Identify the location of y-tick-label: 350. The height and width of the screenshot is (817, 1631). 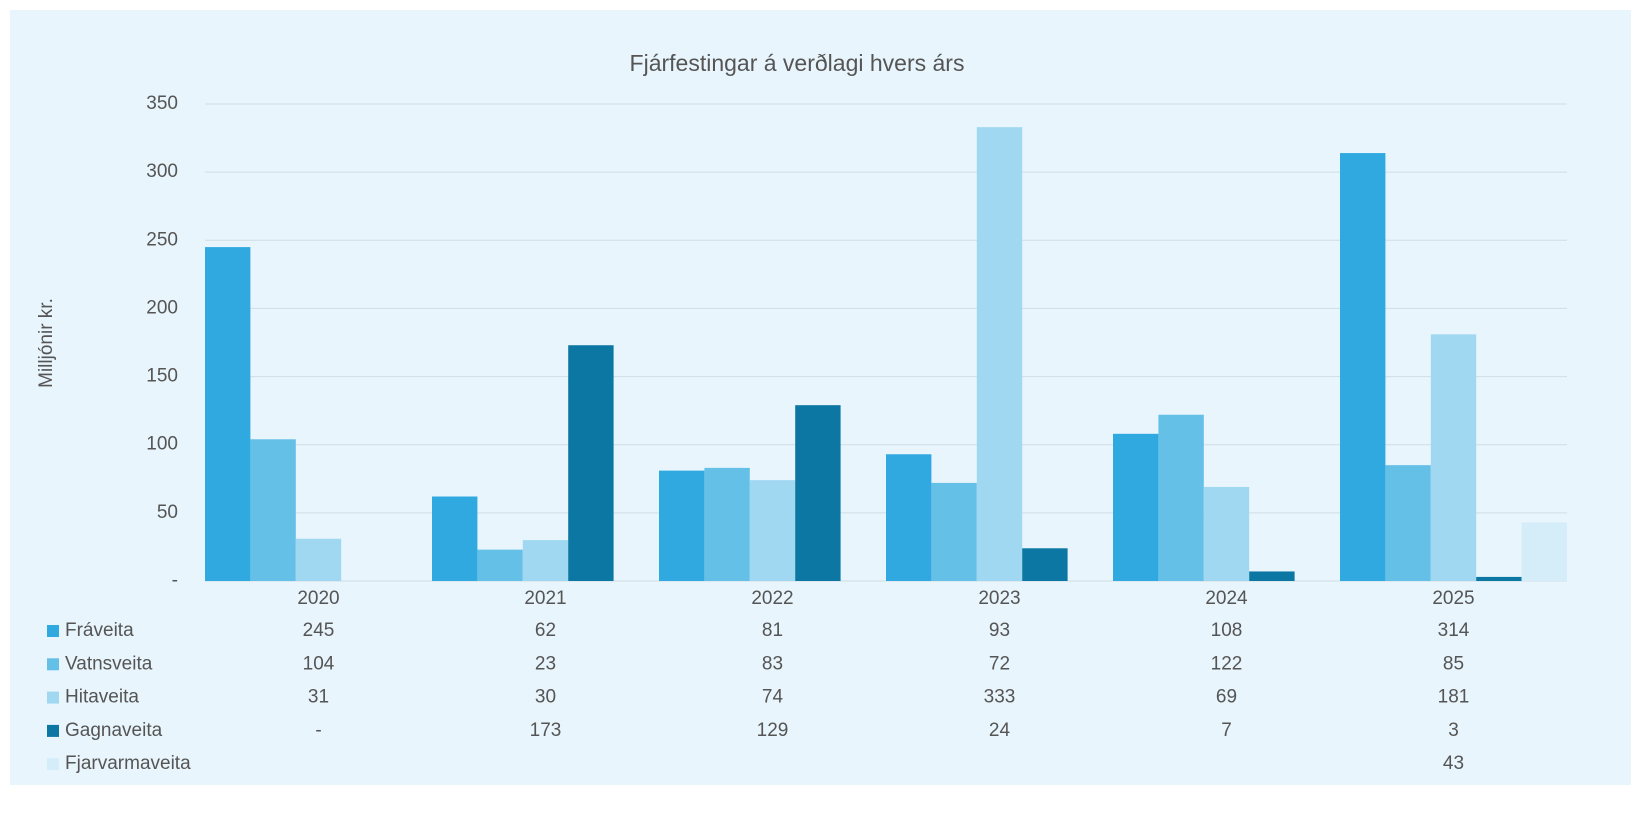
(162, 103).